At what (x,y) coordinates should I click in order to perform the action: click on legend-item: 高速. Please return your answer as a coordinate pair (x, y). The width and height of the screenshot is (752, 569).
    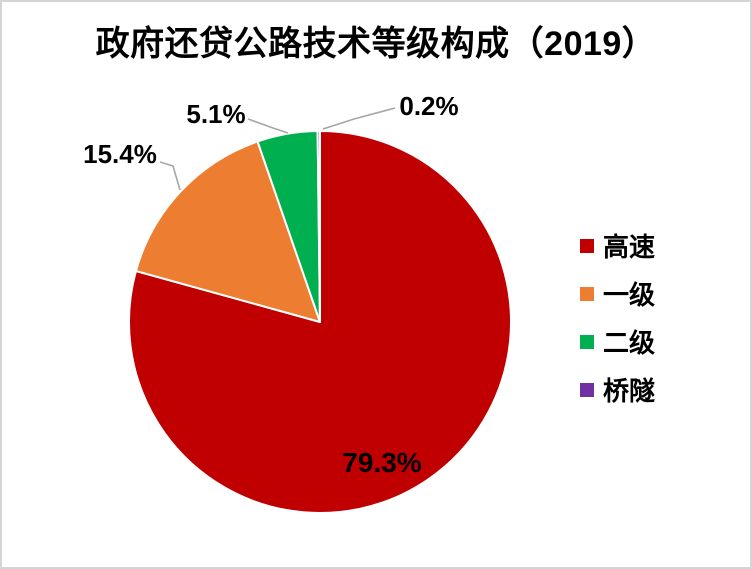
    Looking at the image, I should click on (618, 246).